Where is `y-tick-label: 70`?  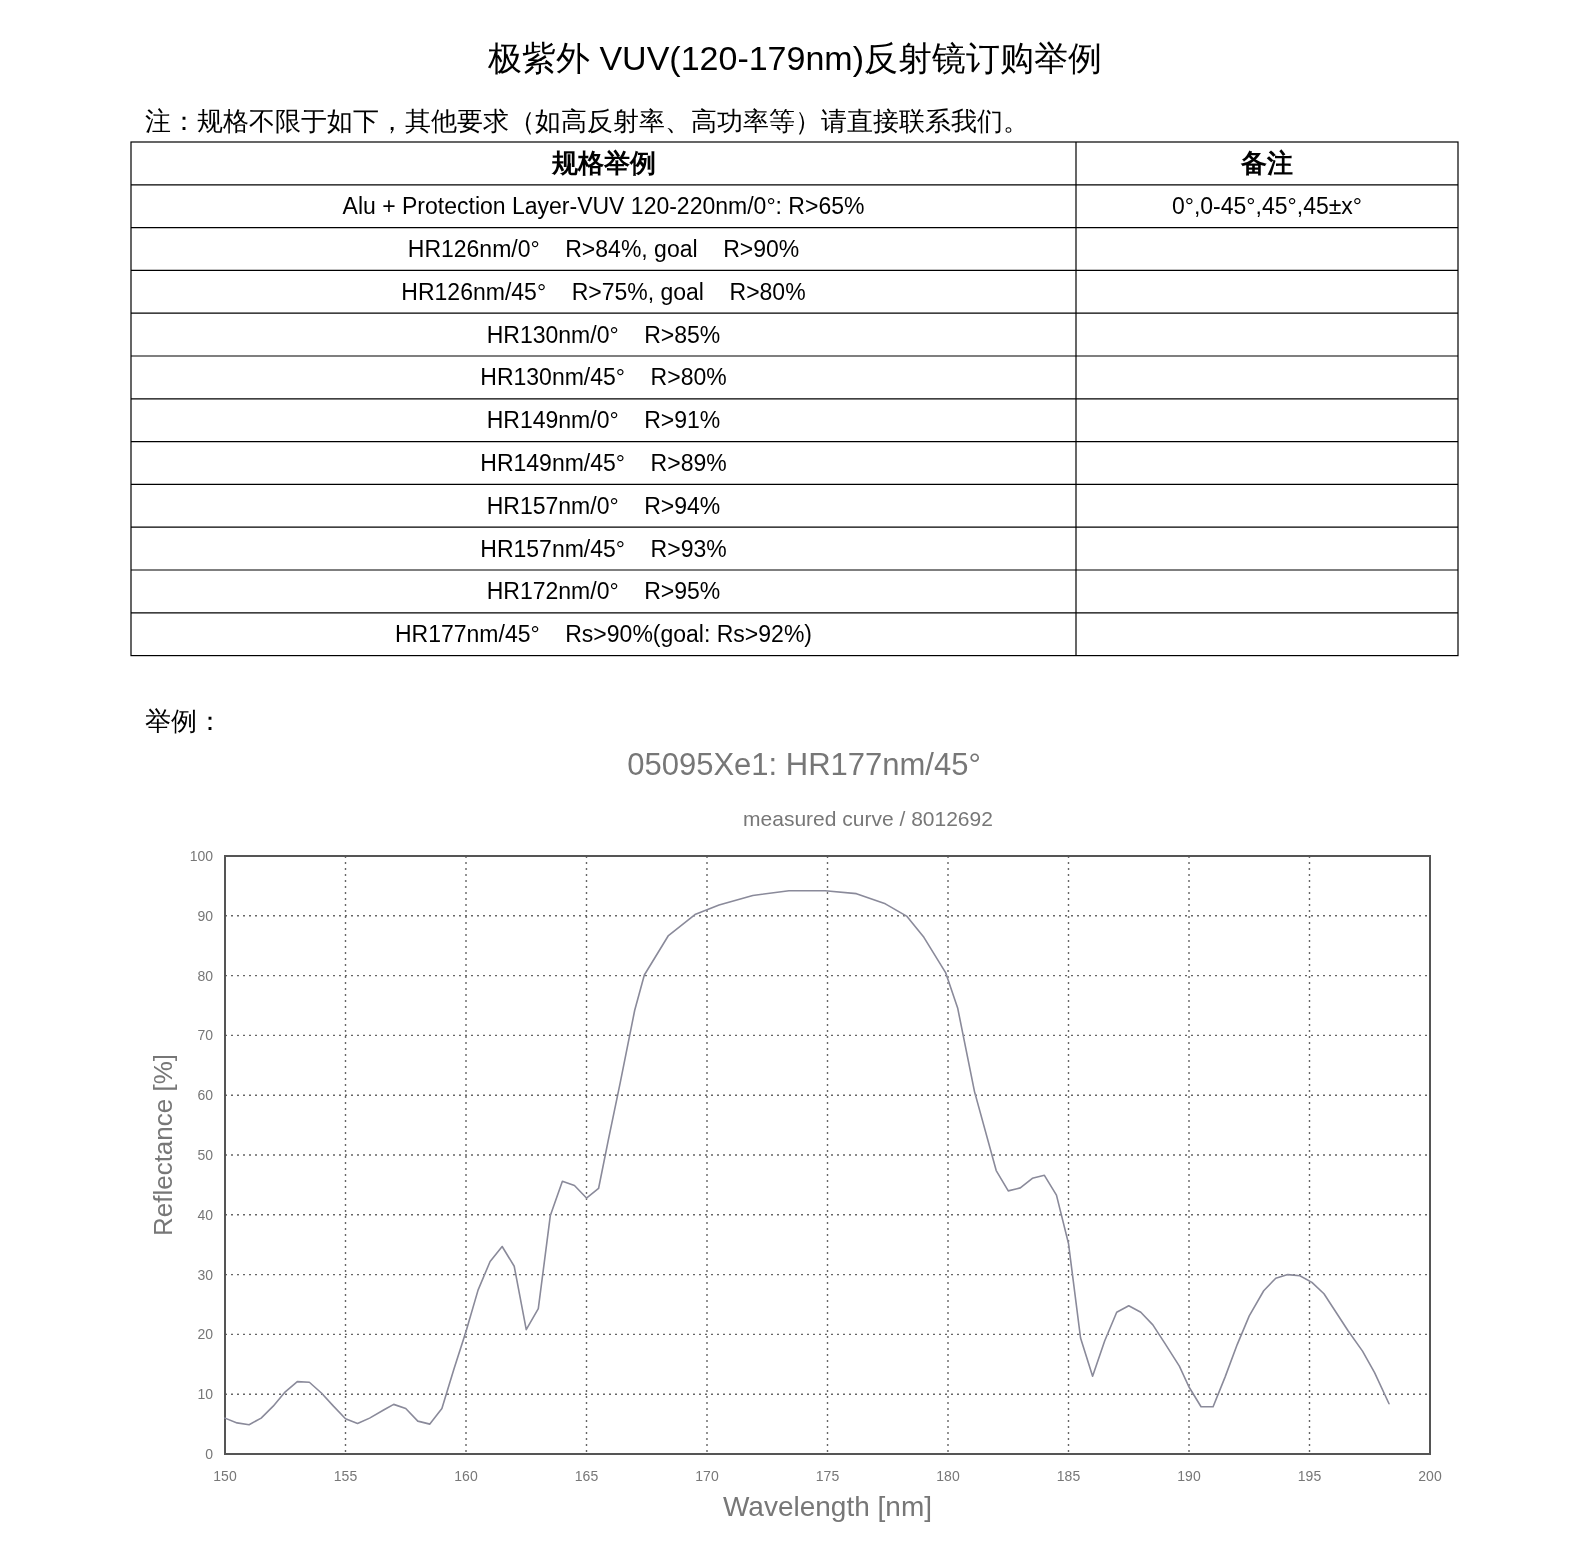
y-tick-label: 70 is located at coordinates (205, 1035).